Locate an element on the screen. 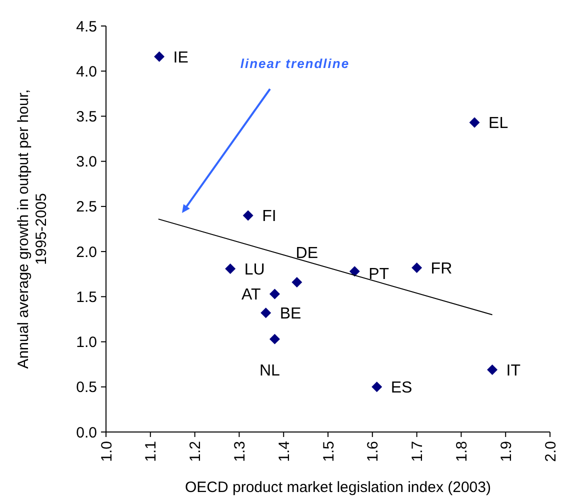 The height and width of the screenshot is (498, 568). y-tick-label: 4.0 is located at coordinates (86, 71).